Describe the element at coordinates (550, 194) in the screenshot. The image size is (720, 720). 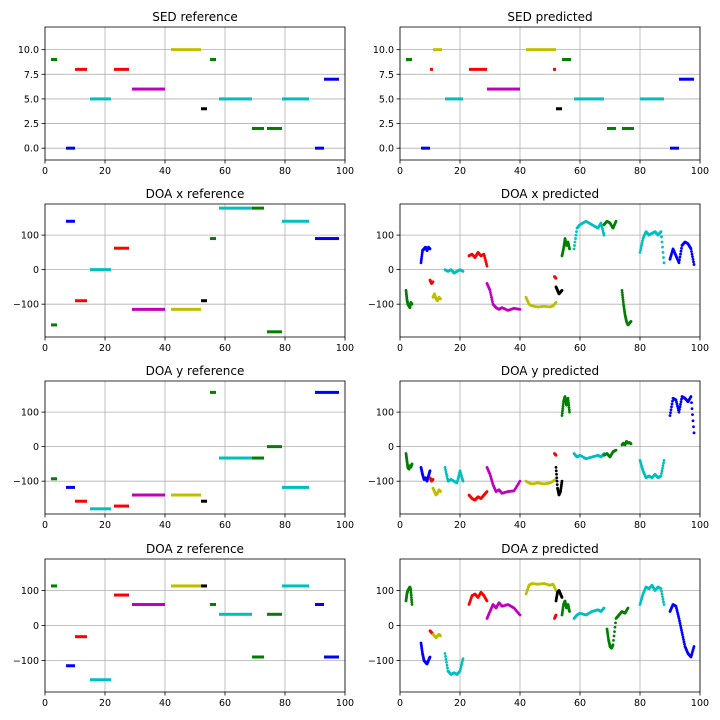
I see `chart-title: DOA x predicted` at that location.